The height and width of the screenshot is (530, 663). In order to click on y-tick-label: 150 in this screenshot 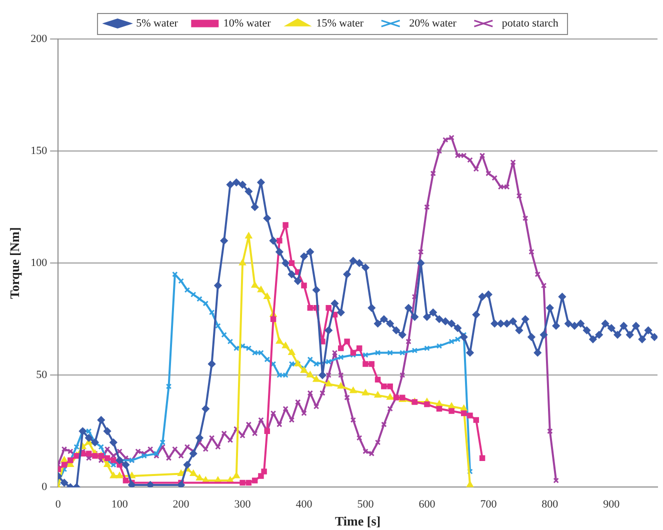, I will do `click(39, 150)`.